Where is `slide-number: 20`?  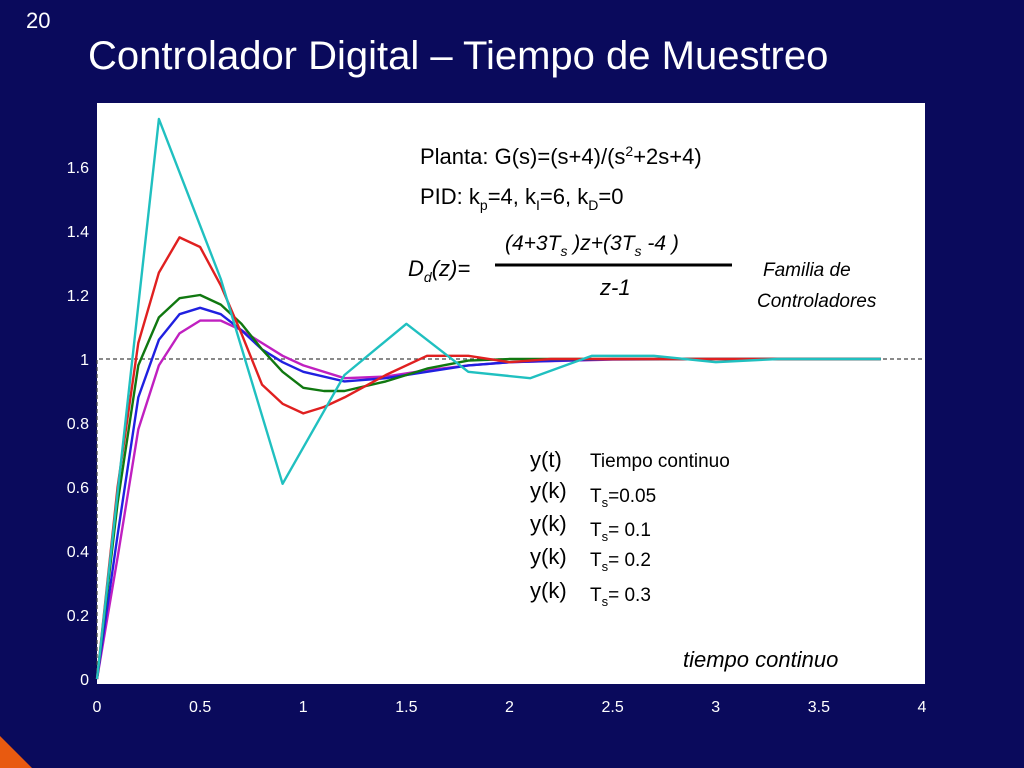
slide-number: 20 is located at coordinates (38, 20).